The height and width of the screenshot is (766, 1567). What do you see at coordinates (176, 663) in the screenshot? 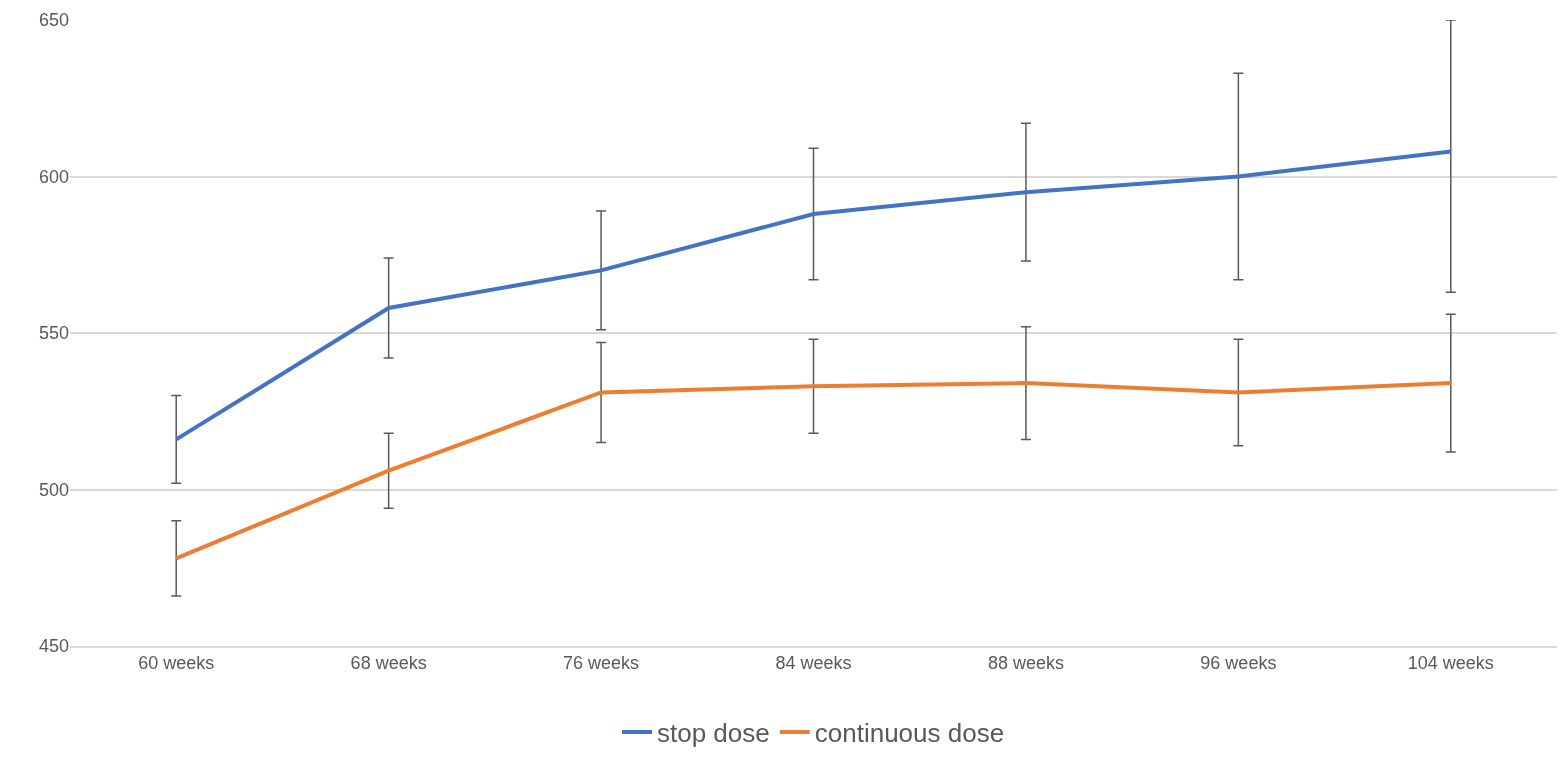
I see `x-tick-label: 60 weeks` at bounding box center [176, 663].